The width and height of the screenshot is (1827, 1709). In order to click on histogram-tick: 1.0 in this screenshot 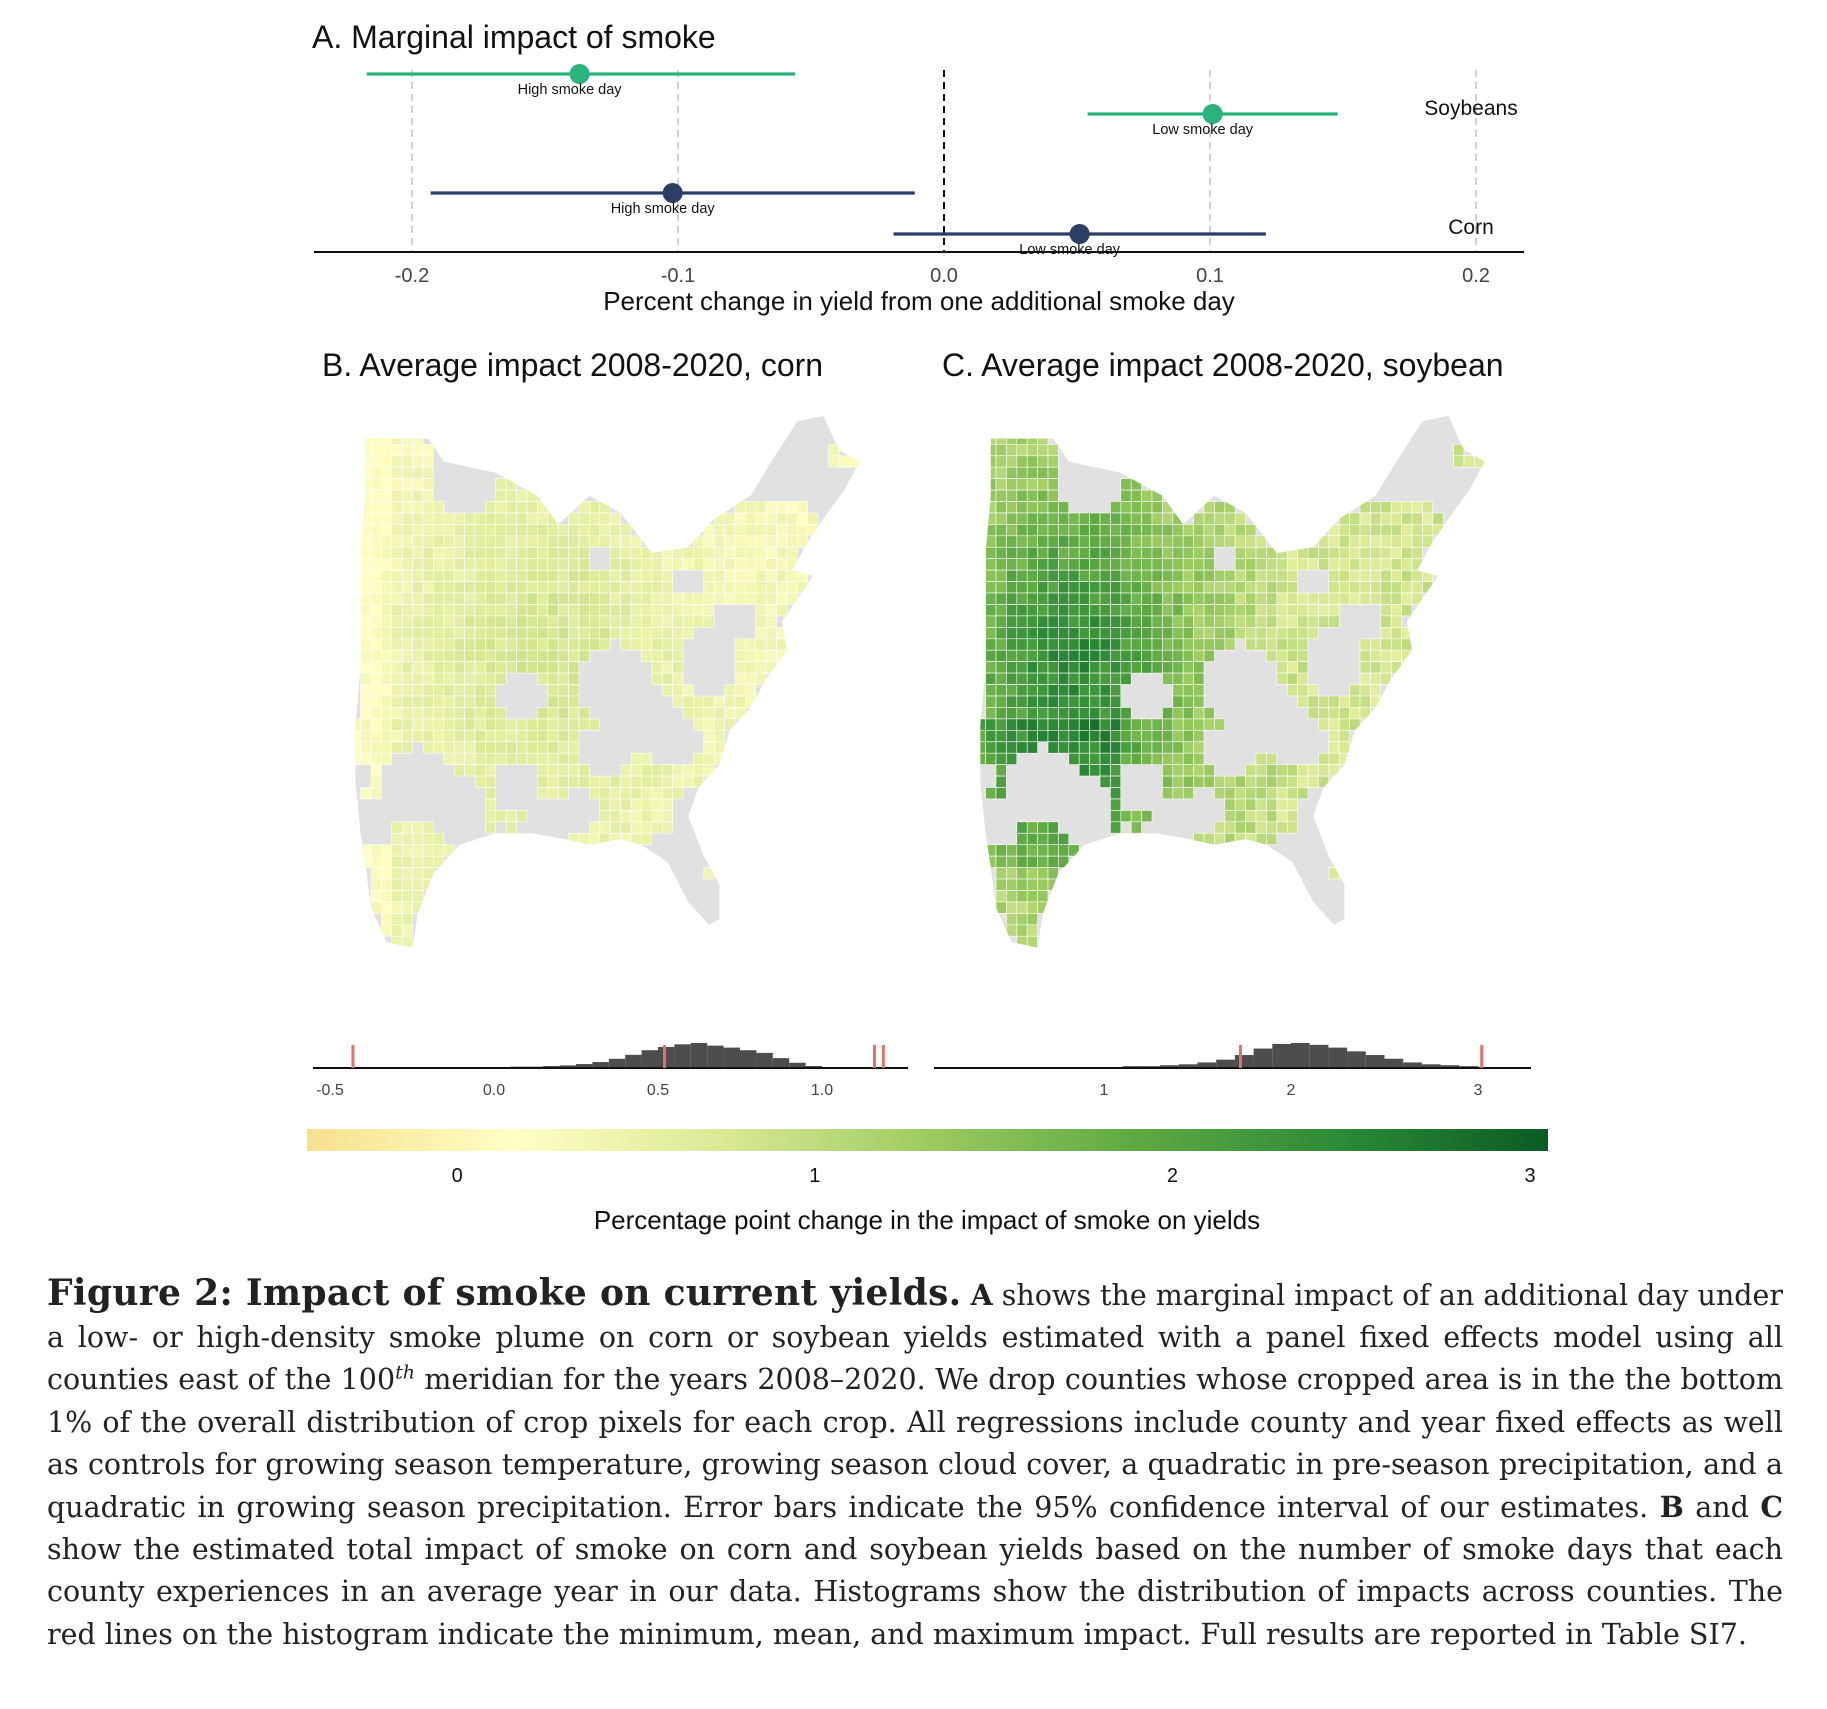, I will do `click(822, 1090)`.